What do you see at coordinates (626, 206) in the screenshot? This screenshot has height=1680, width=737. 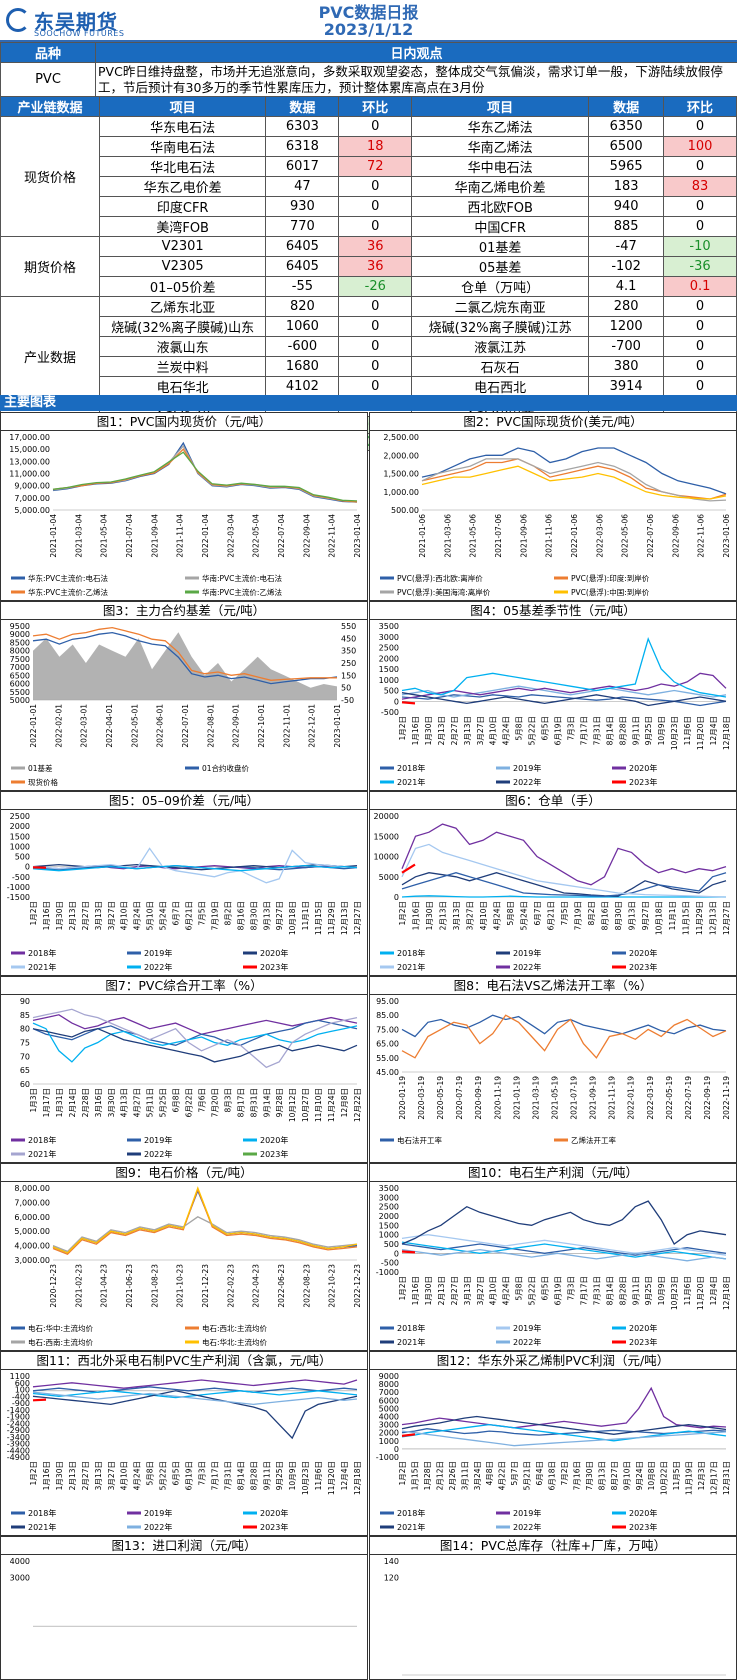 I see `item-value: 940` at bounding box center [626, 206].